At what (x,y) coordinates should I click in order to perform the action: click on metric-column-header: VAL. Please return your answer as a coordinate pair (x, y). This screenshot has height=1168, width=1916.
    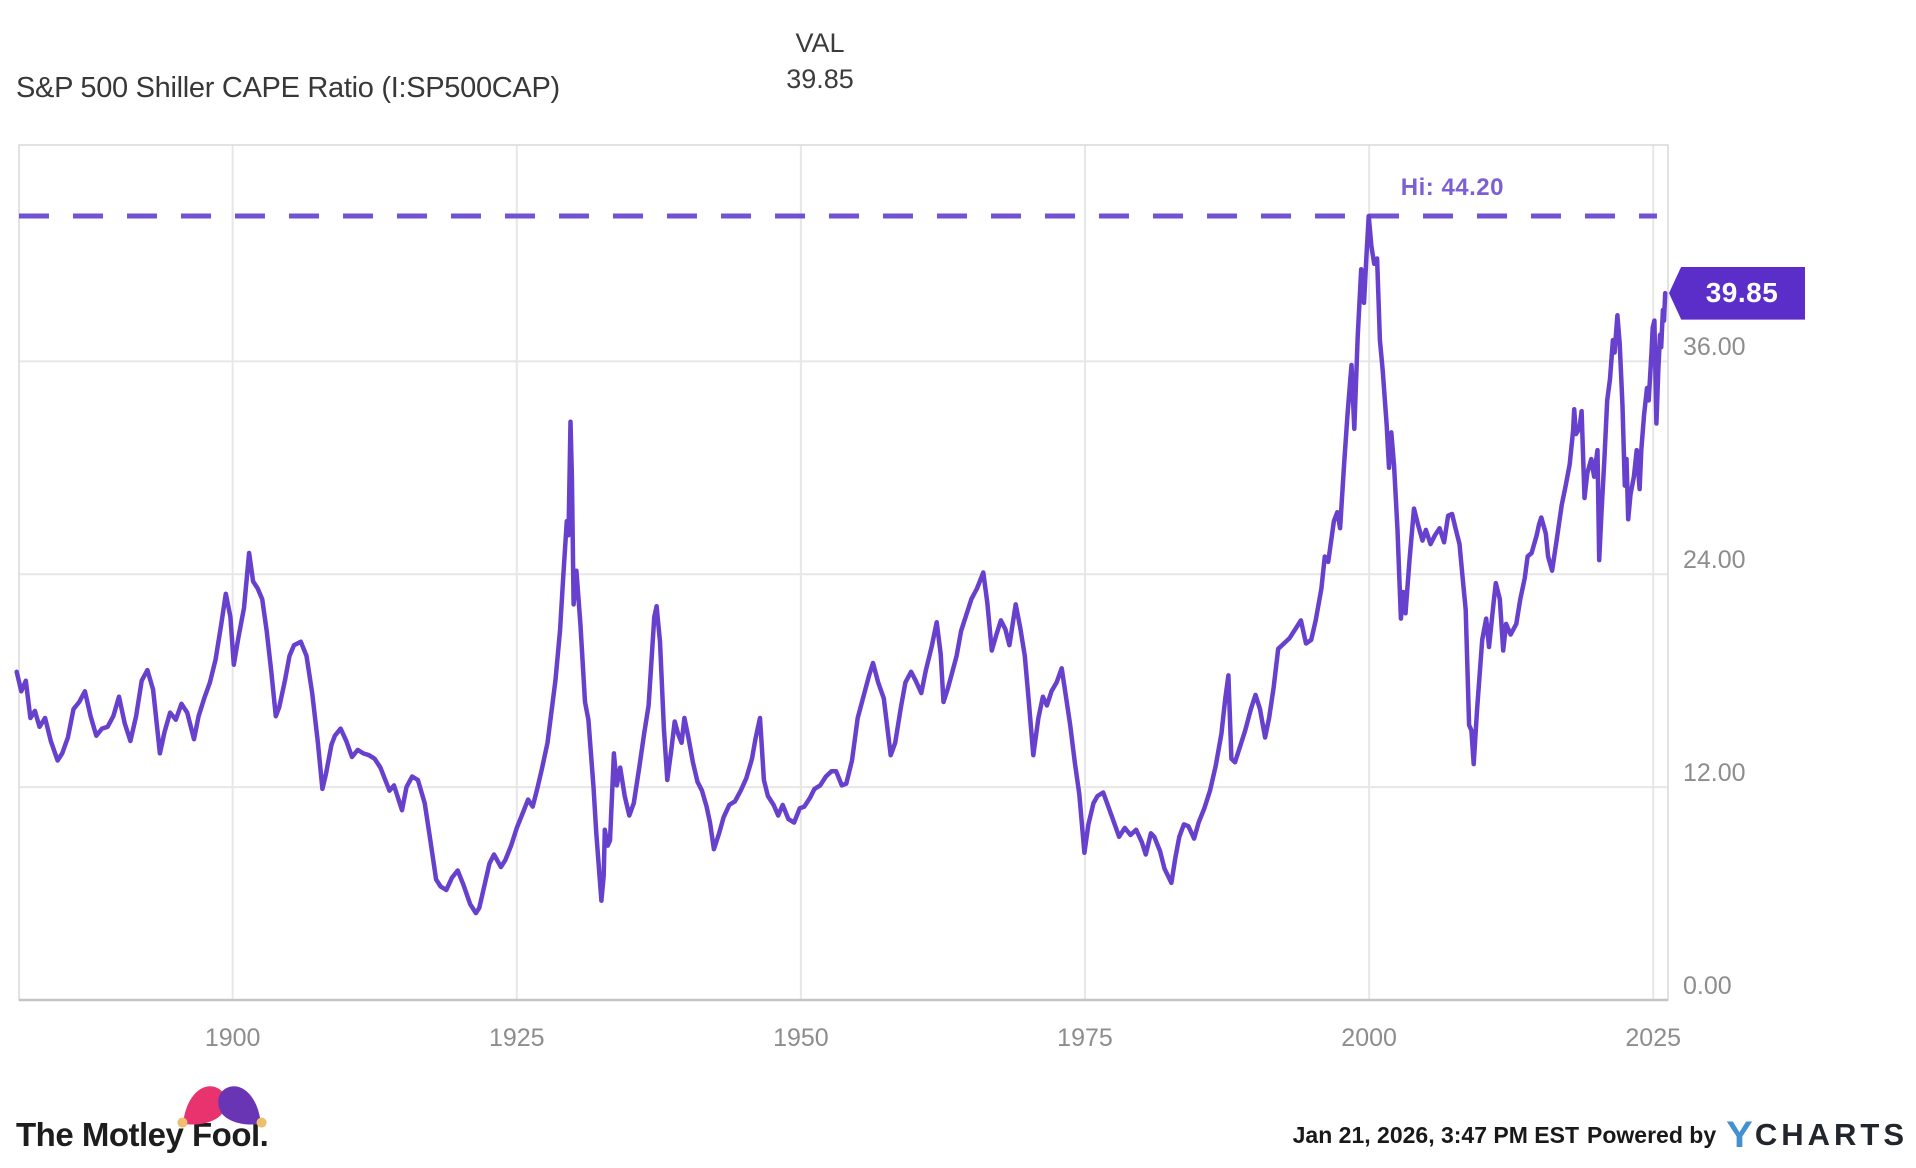
    Looking at the image, I should click on (820, 43).